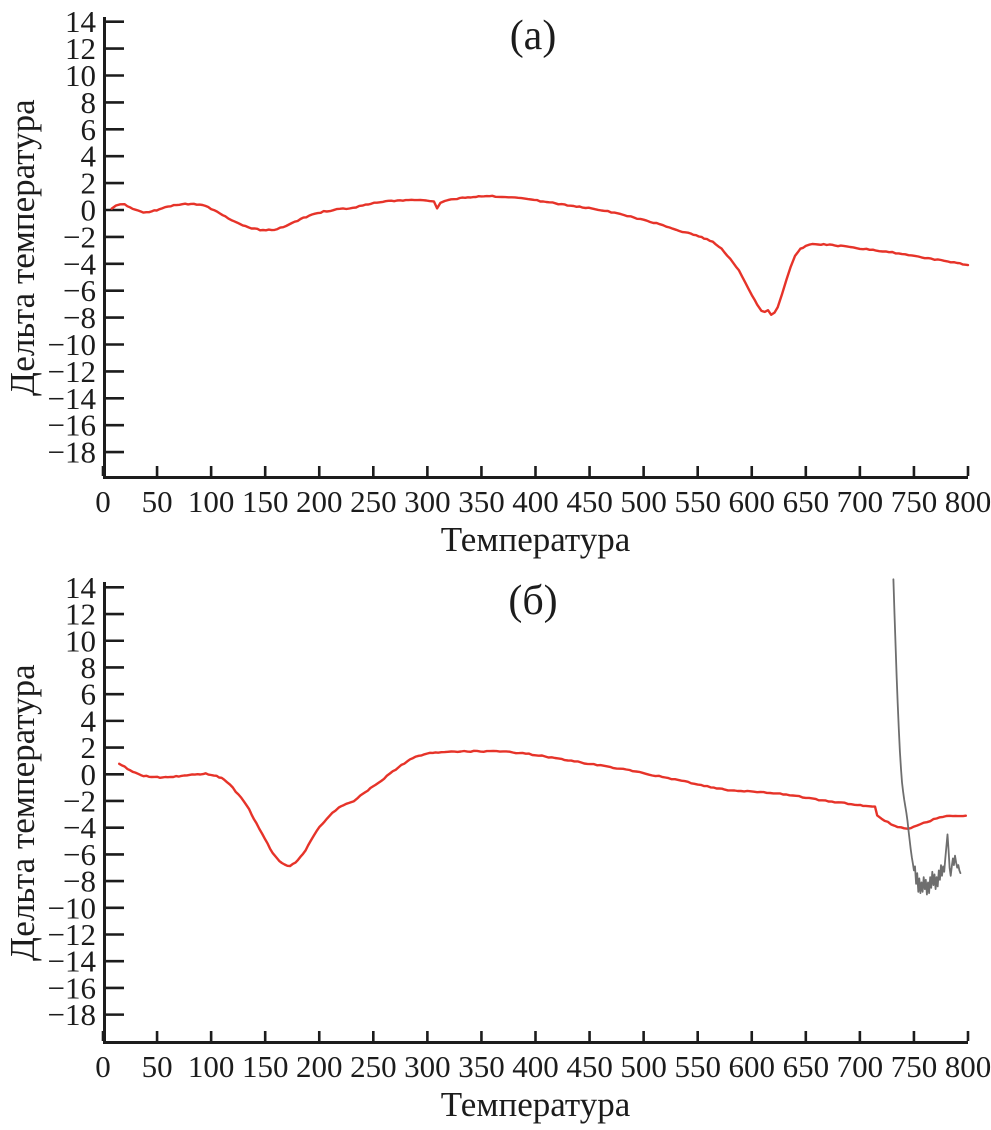  Describe the element at coordinates (535, 539) in the screenshot. I see `panel-a-x-axis-title: Температура` at that location.